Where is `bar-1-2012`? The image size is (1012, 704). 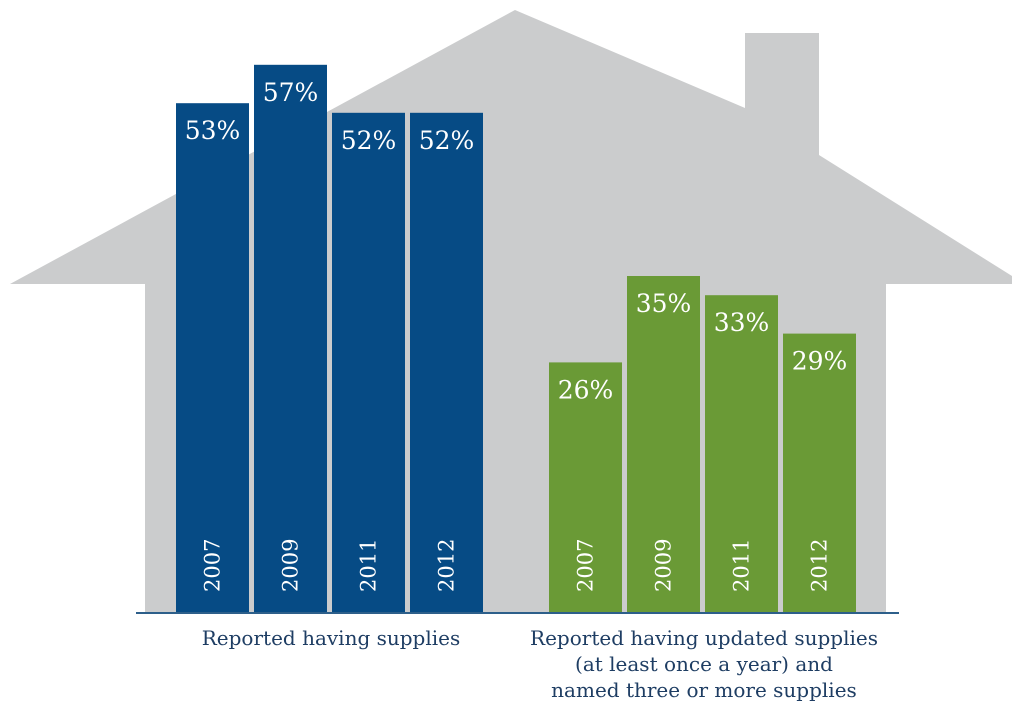 bar-1-2012 is located at coordinates (446, 362).